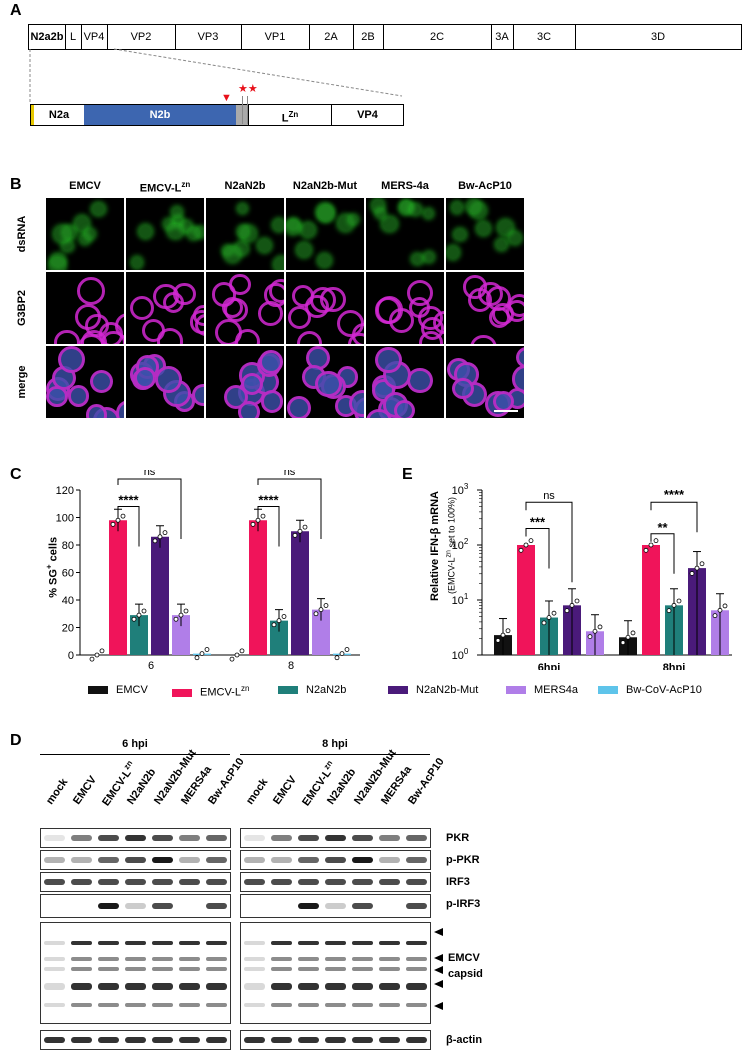 The image size is (750, 1062). I want to click on chart-e-bar, so click(526, 600).